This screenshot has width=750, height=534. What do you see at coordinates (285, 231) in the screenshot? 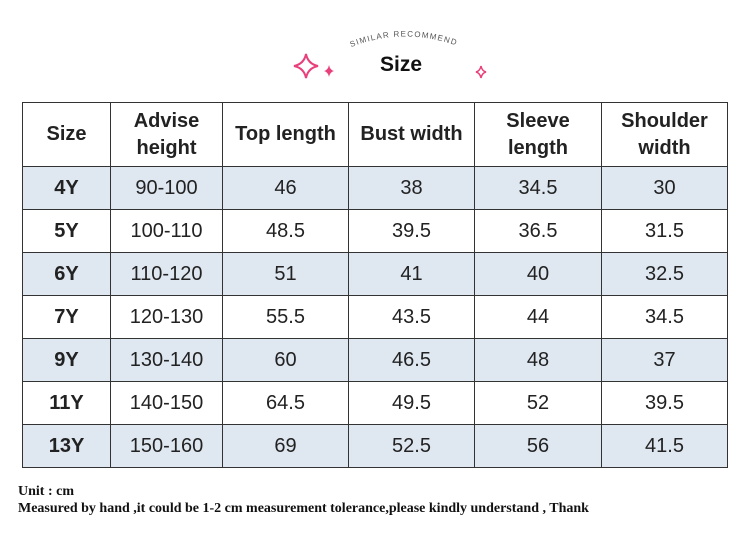
I see `table-cell: 48.5` at bounding box center [285, 231].